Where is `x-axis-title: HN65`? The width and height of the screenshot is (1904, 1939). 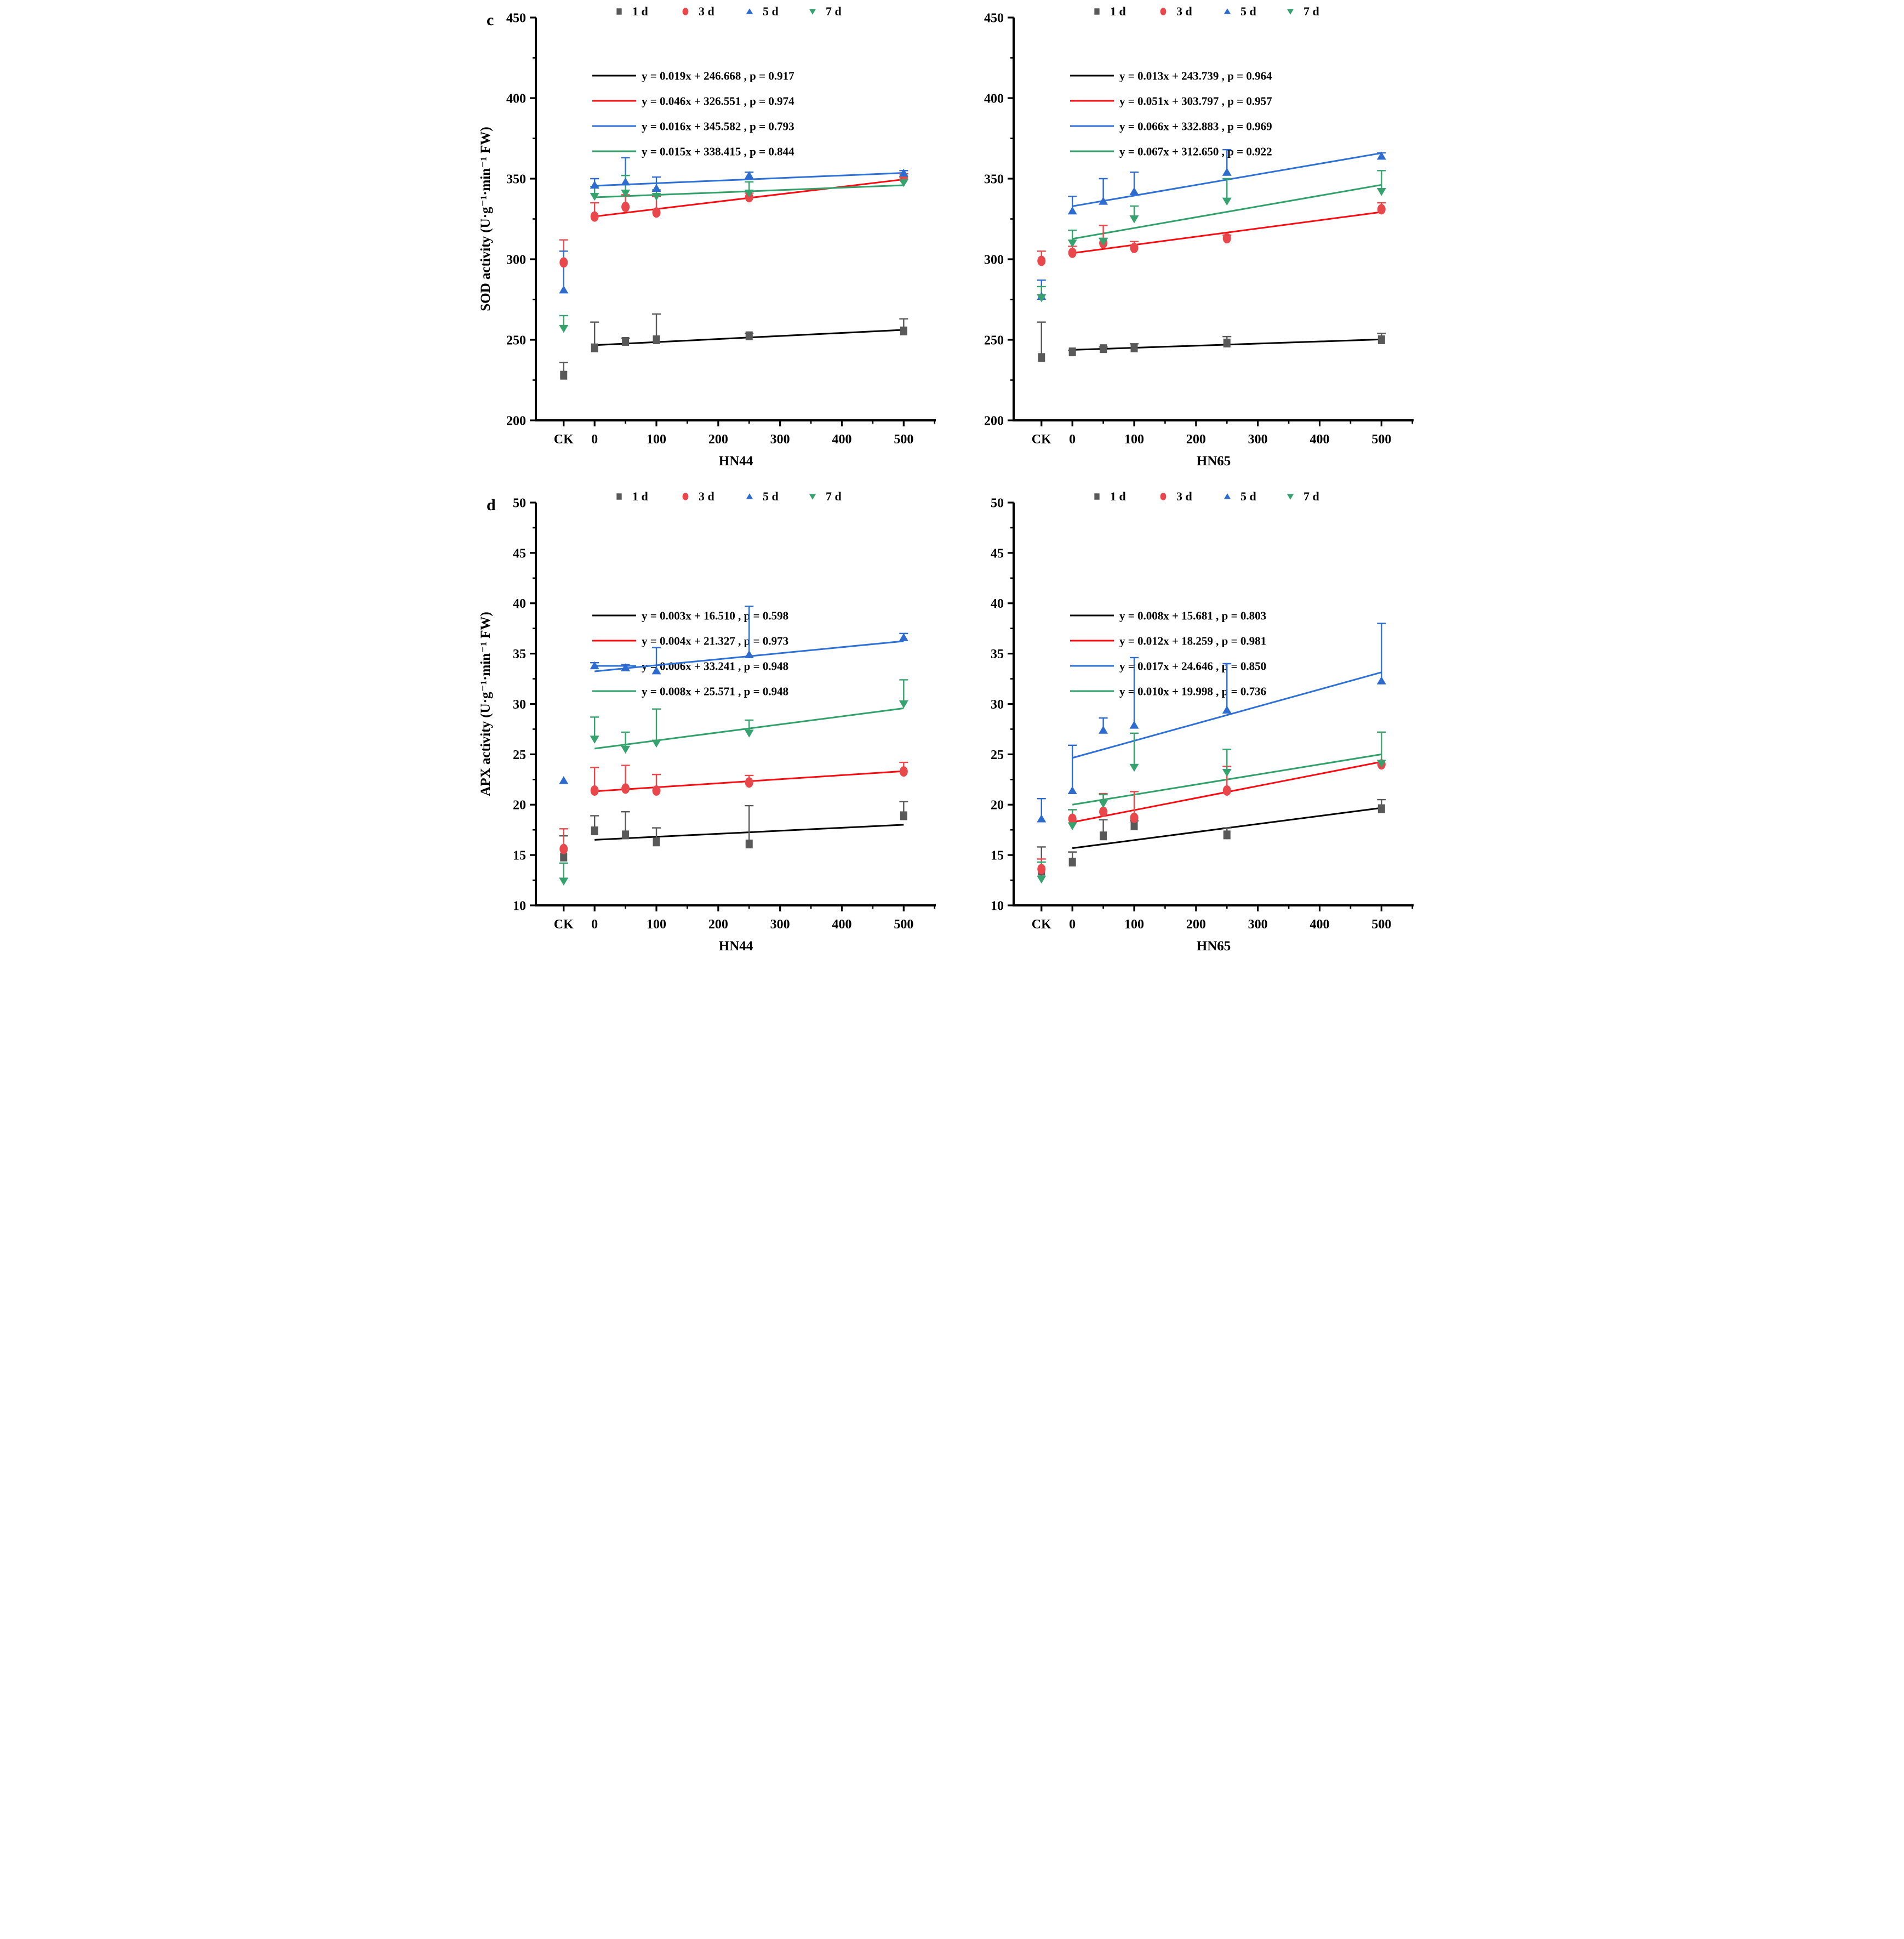
x-axis-title: HN65 is located at coordinates (1214, 947).